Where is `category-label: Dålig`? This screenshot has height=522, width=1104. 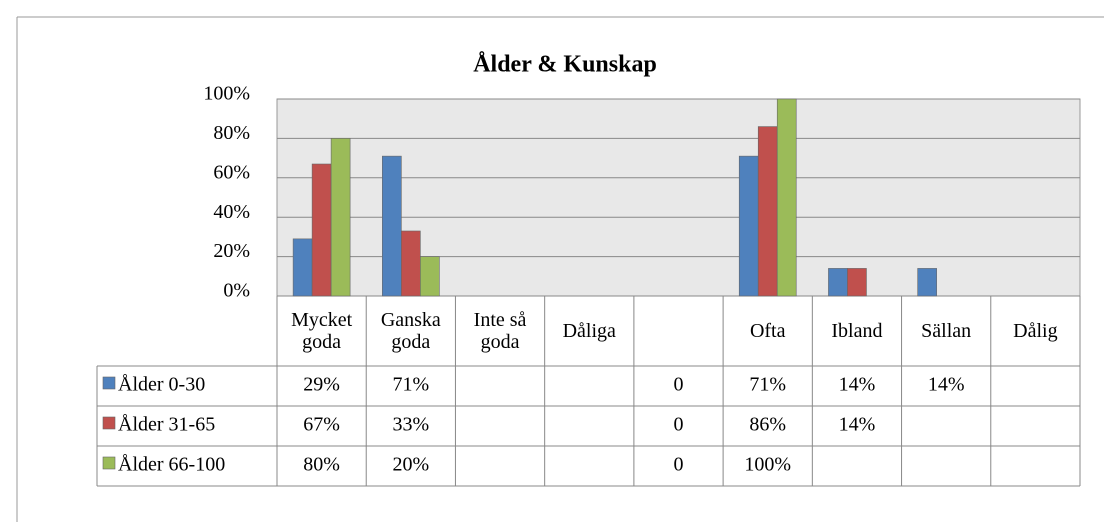 category-label: Dålig is located at coordinates (1035, 331).